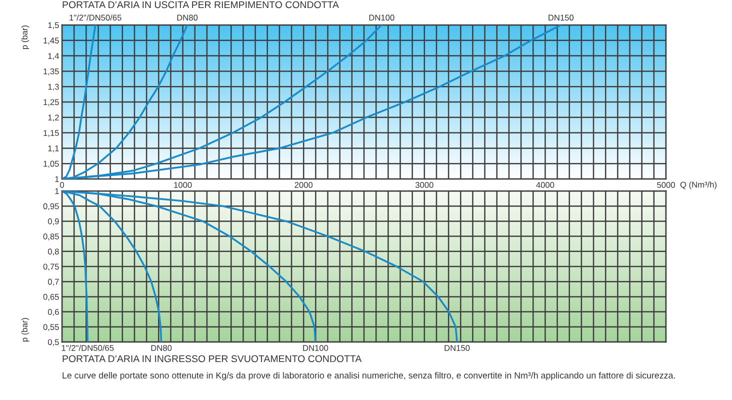 This screenshot has width=732, height=400. What do you see at coordinates (51, 164) in the screenshot?
I see `y-tick-label: 1,05` at bounding box center [51, 164].